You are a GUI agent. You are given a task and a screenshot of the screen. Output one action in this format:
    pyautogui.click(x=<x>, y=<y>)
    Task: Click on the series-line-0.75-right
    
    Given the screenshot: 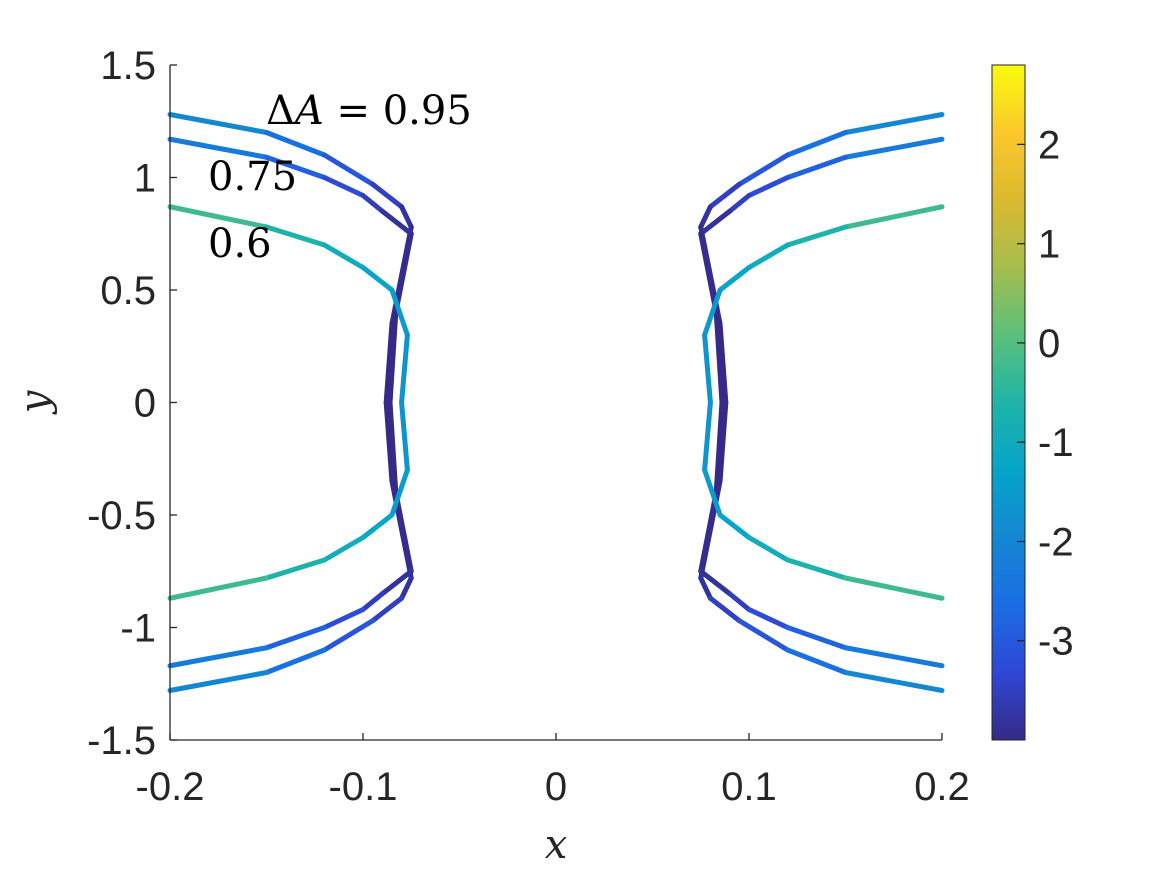 What is the action you would take?
    pyautogui.click(x=821, y=402)
    